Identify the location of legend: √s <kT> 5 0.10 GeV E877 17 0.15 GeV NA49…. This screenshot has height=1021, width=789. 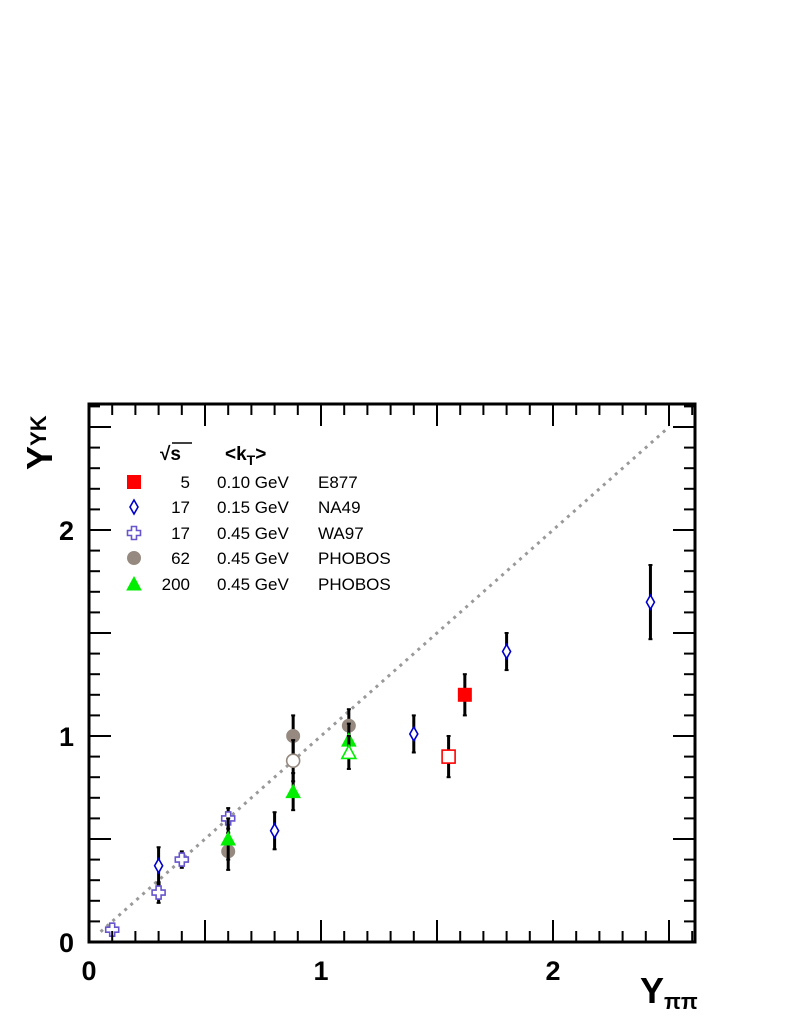
(258, 518).